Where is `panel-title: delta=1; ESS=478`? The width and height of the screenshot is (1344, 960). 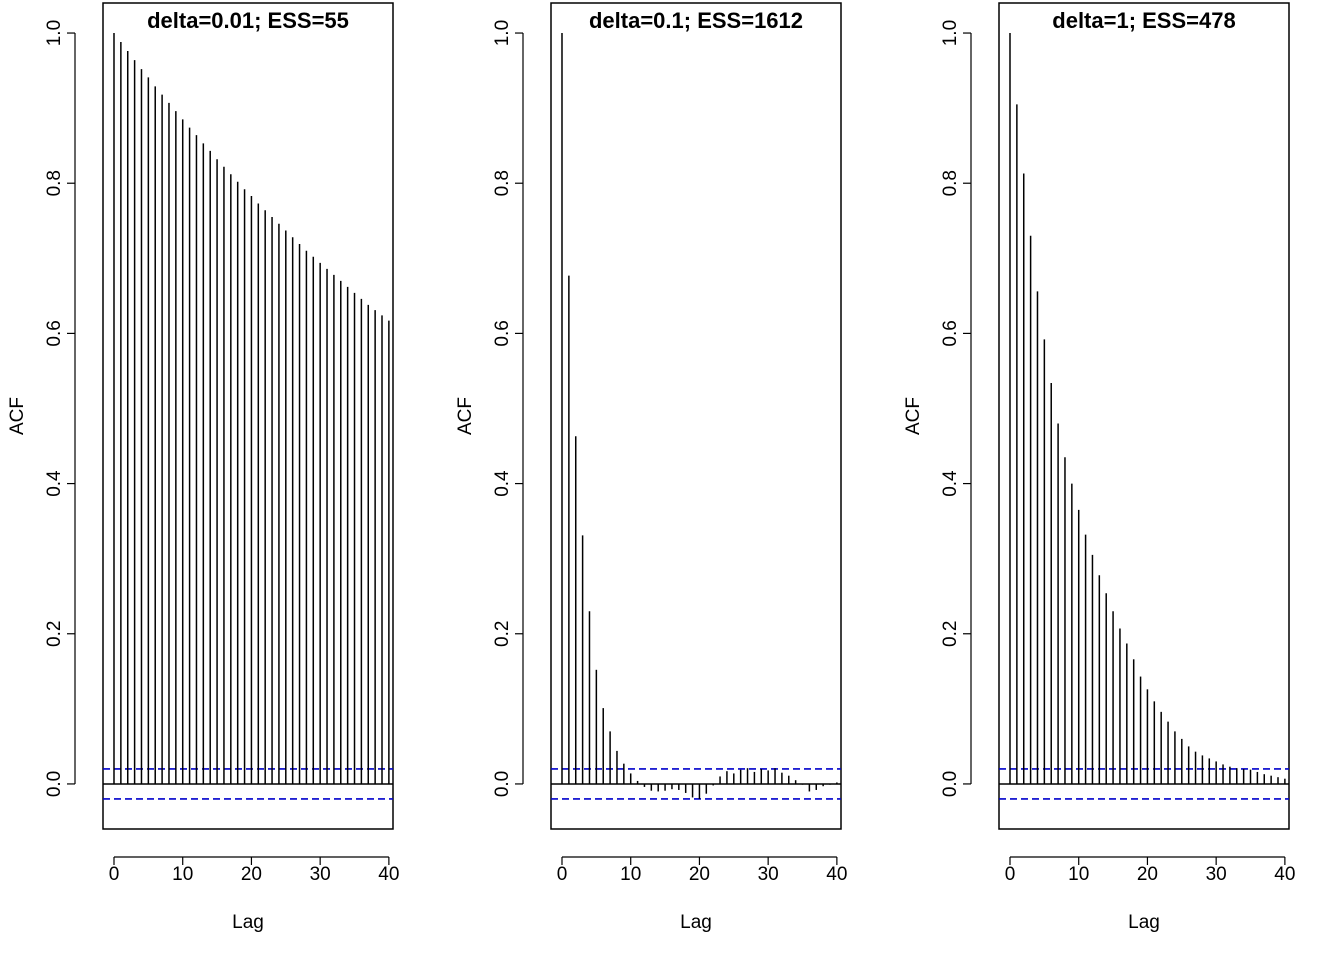
panel-title: delta=1; ESS=478 is located at coordinates (1143, 20).